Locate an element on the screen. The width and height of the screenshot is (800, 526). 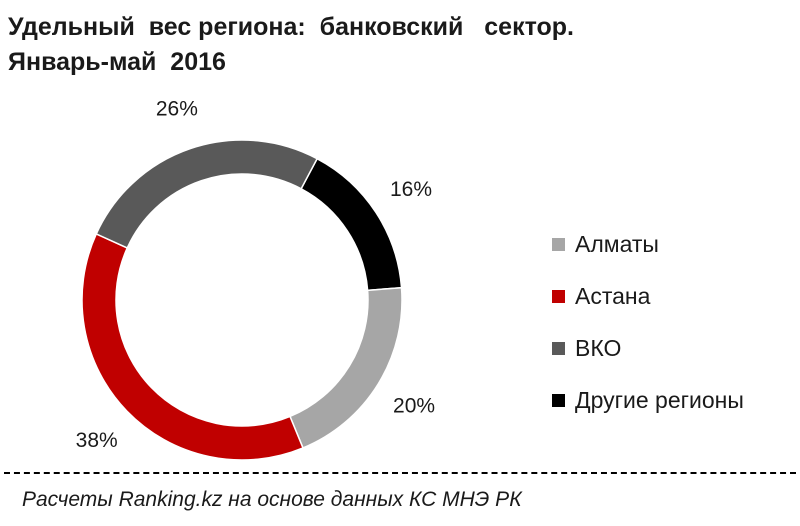
legend-item-другие-регионы: Другие регионы is located at coordinates (672, 400).